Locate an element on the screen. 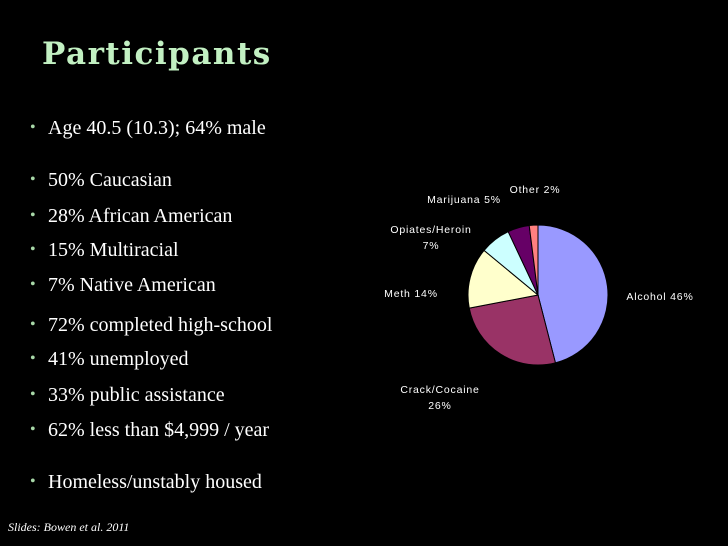  bullet-text: Homeless/unstably housed is located at coordinates (155, 482).